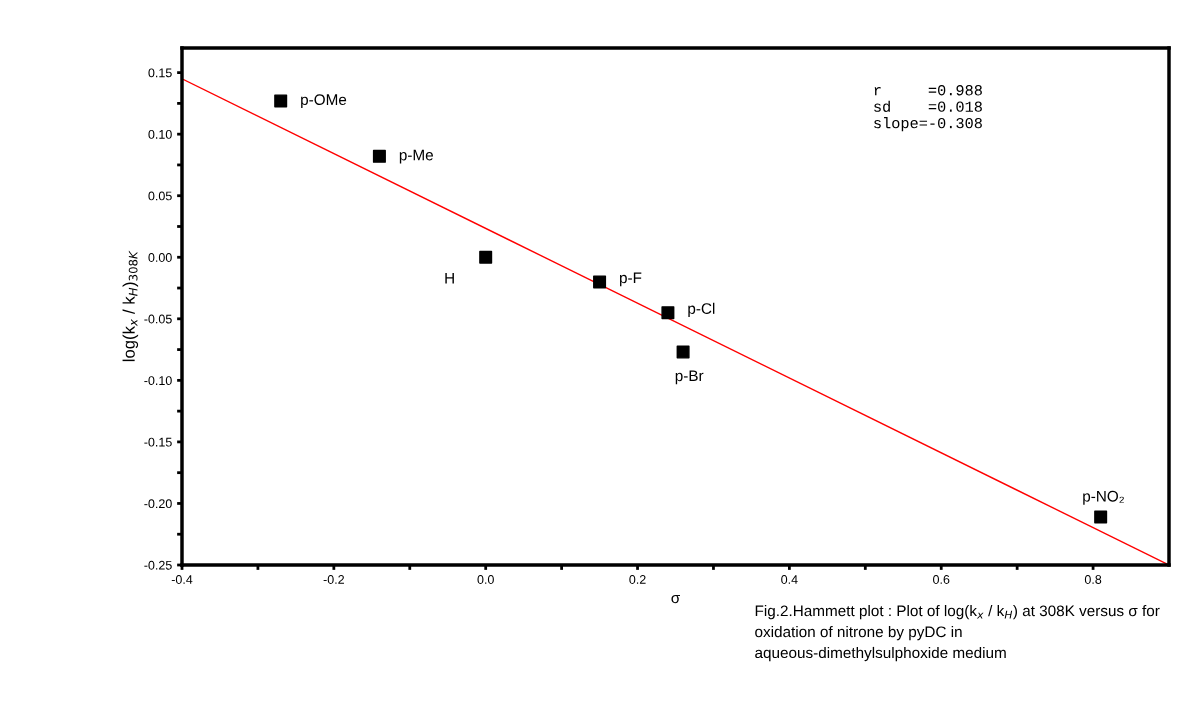 This screenshot has width=1187, height=725. What do you see at coordinates (160, 196) in the screenshot?
I see `y-tick-label: 0.05` at bounding box center [160, 196].